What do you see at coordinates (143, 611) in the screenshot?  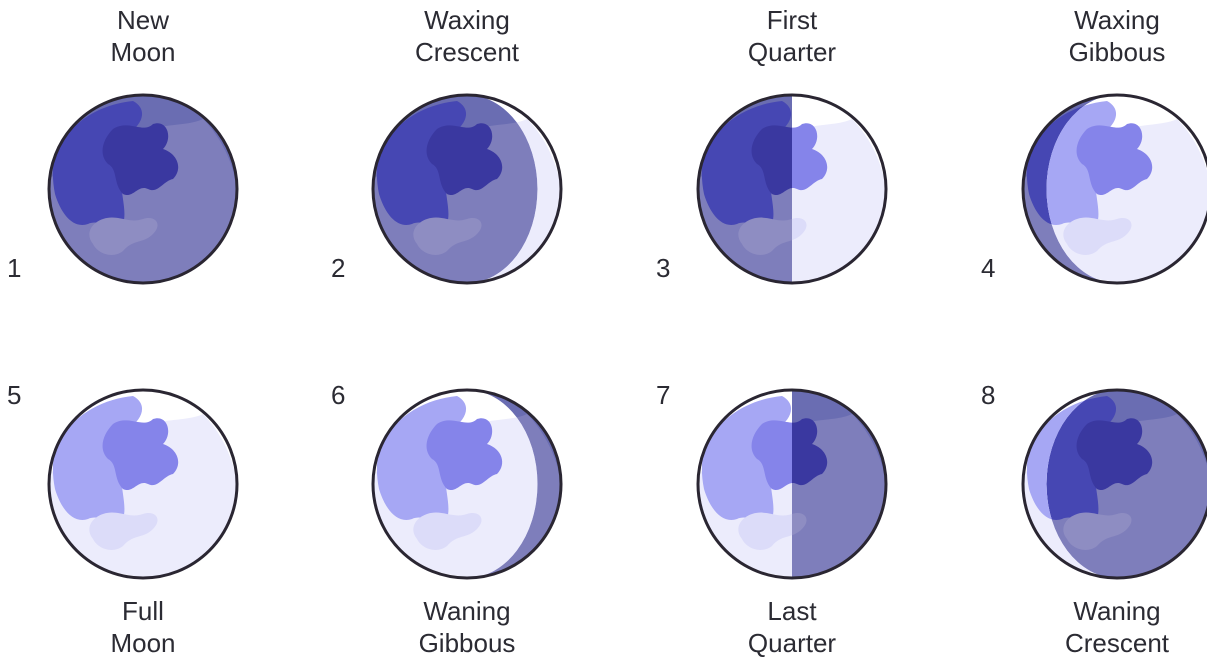 I see `phase-name-line1: Full` at bounding box center [143, 611].